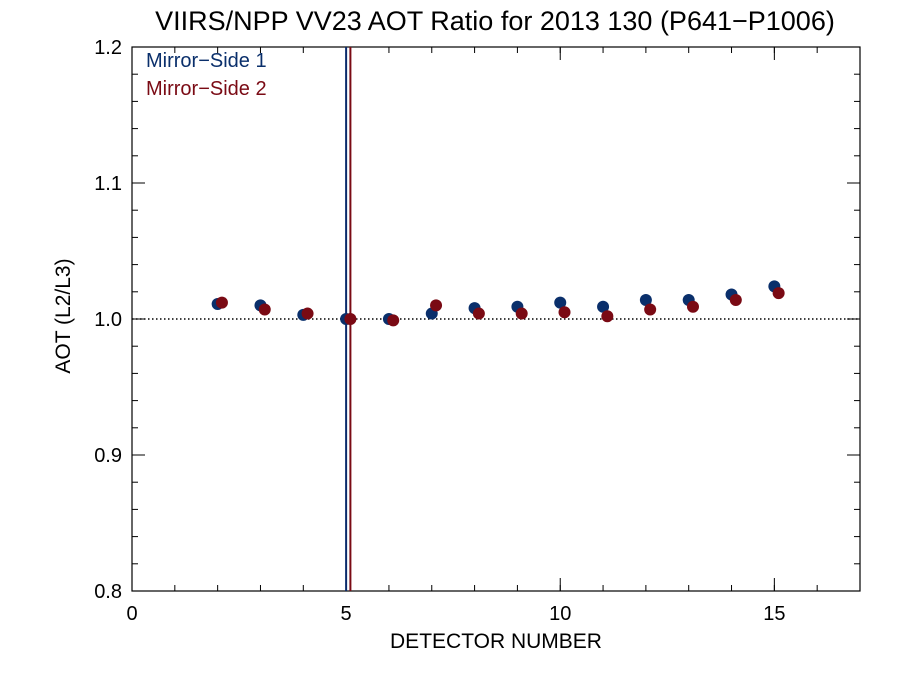 This screenshot has height=675, width=900. What do you see at coordinates (63, 315) in the screenshot?
I see `y-axis-label: AOT (L2/L3)` at bounding box center [63, 315].